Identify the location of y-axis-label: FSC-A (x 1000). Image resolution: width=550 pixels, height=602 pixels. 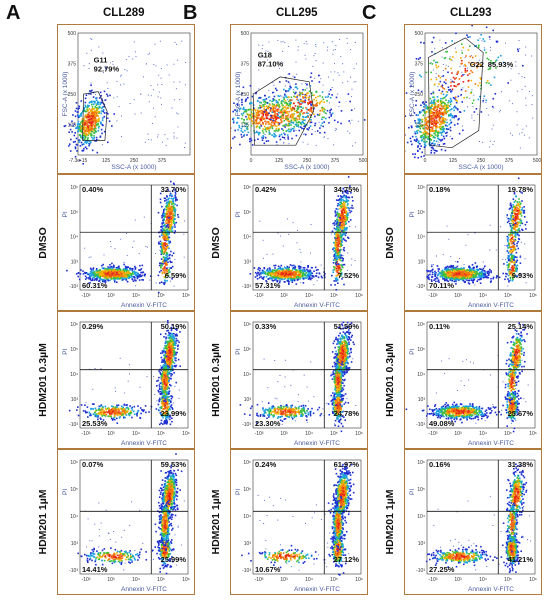
(238, 94).